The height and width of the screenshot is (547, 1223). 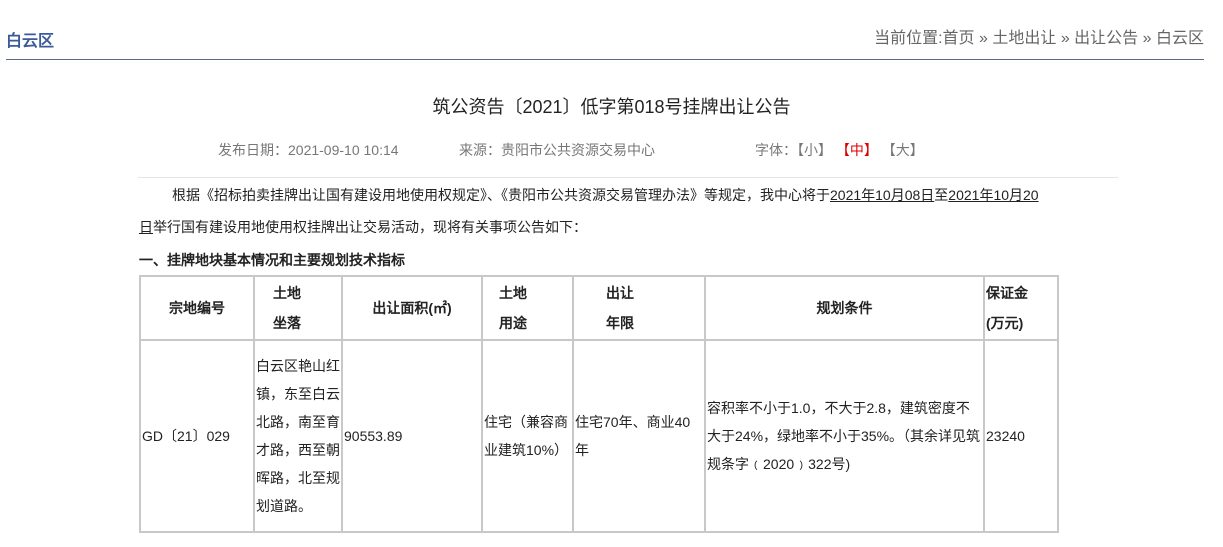 What do you see at coordinates (639, 436) in the screenshot?
I see `cell-term: 住宅70年、商业40年` at bounding box center [639, 436].